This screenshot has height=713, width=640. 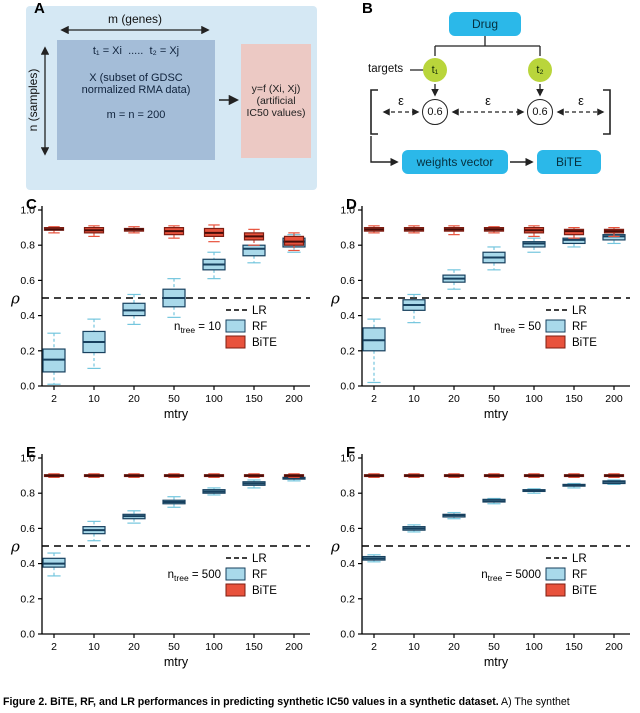 I want to click on panel-d-letter: D, so click(x=351, y=204).